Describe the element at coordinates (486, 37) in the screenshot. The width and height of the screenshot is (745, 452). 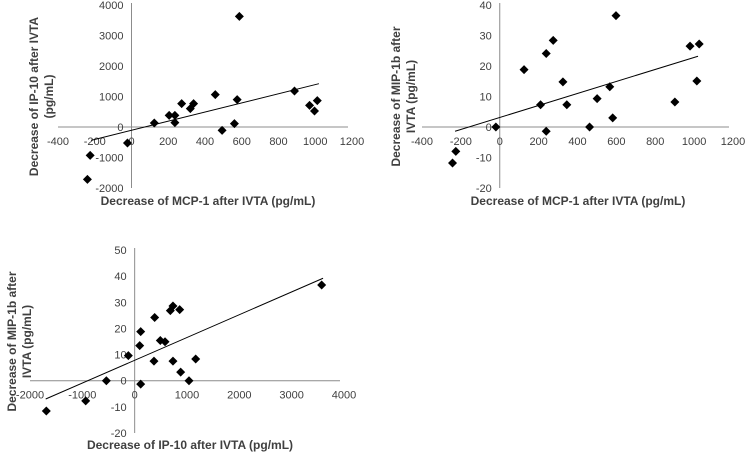
I see `y-tick-label: 30` at that location.